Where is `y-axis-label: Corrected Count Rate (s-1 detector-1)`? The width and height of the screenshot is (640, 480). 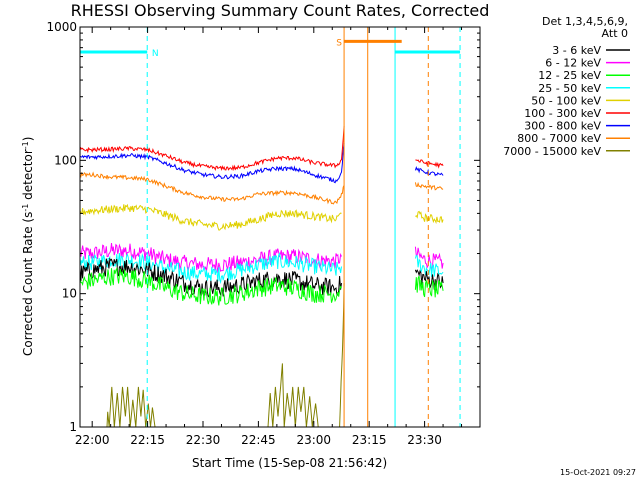 y-axis-label: Corrected Count Rate (s-1 detector-1) is located at coordinates (28, 246).